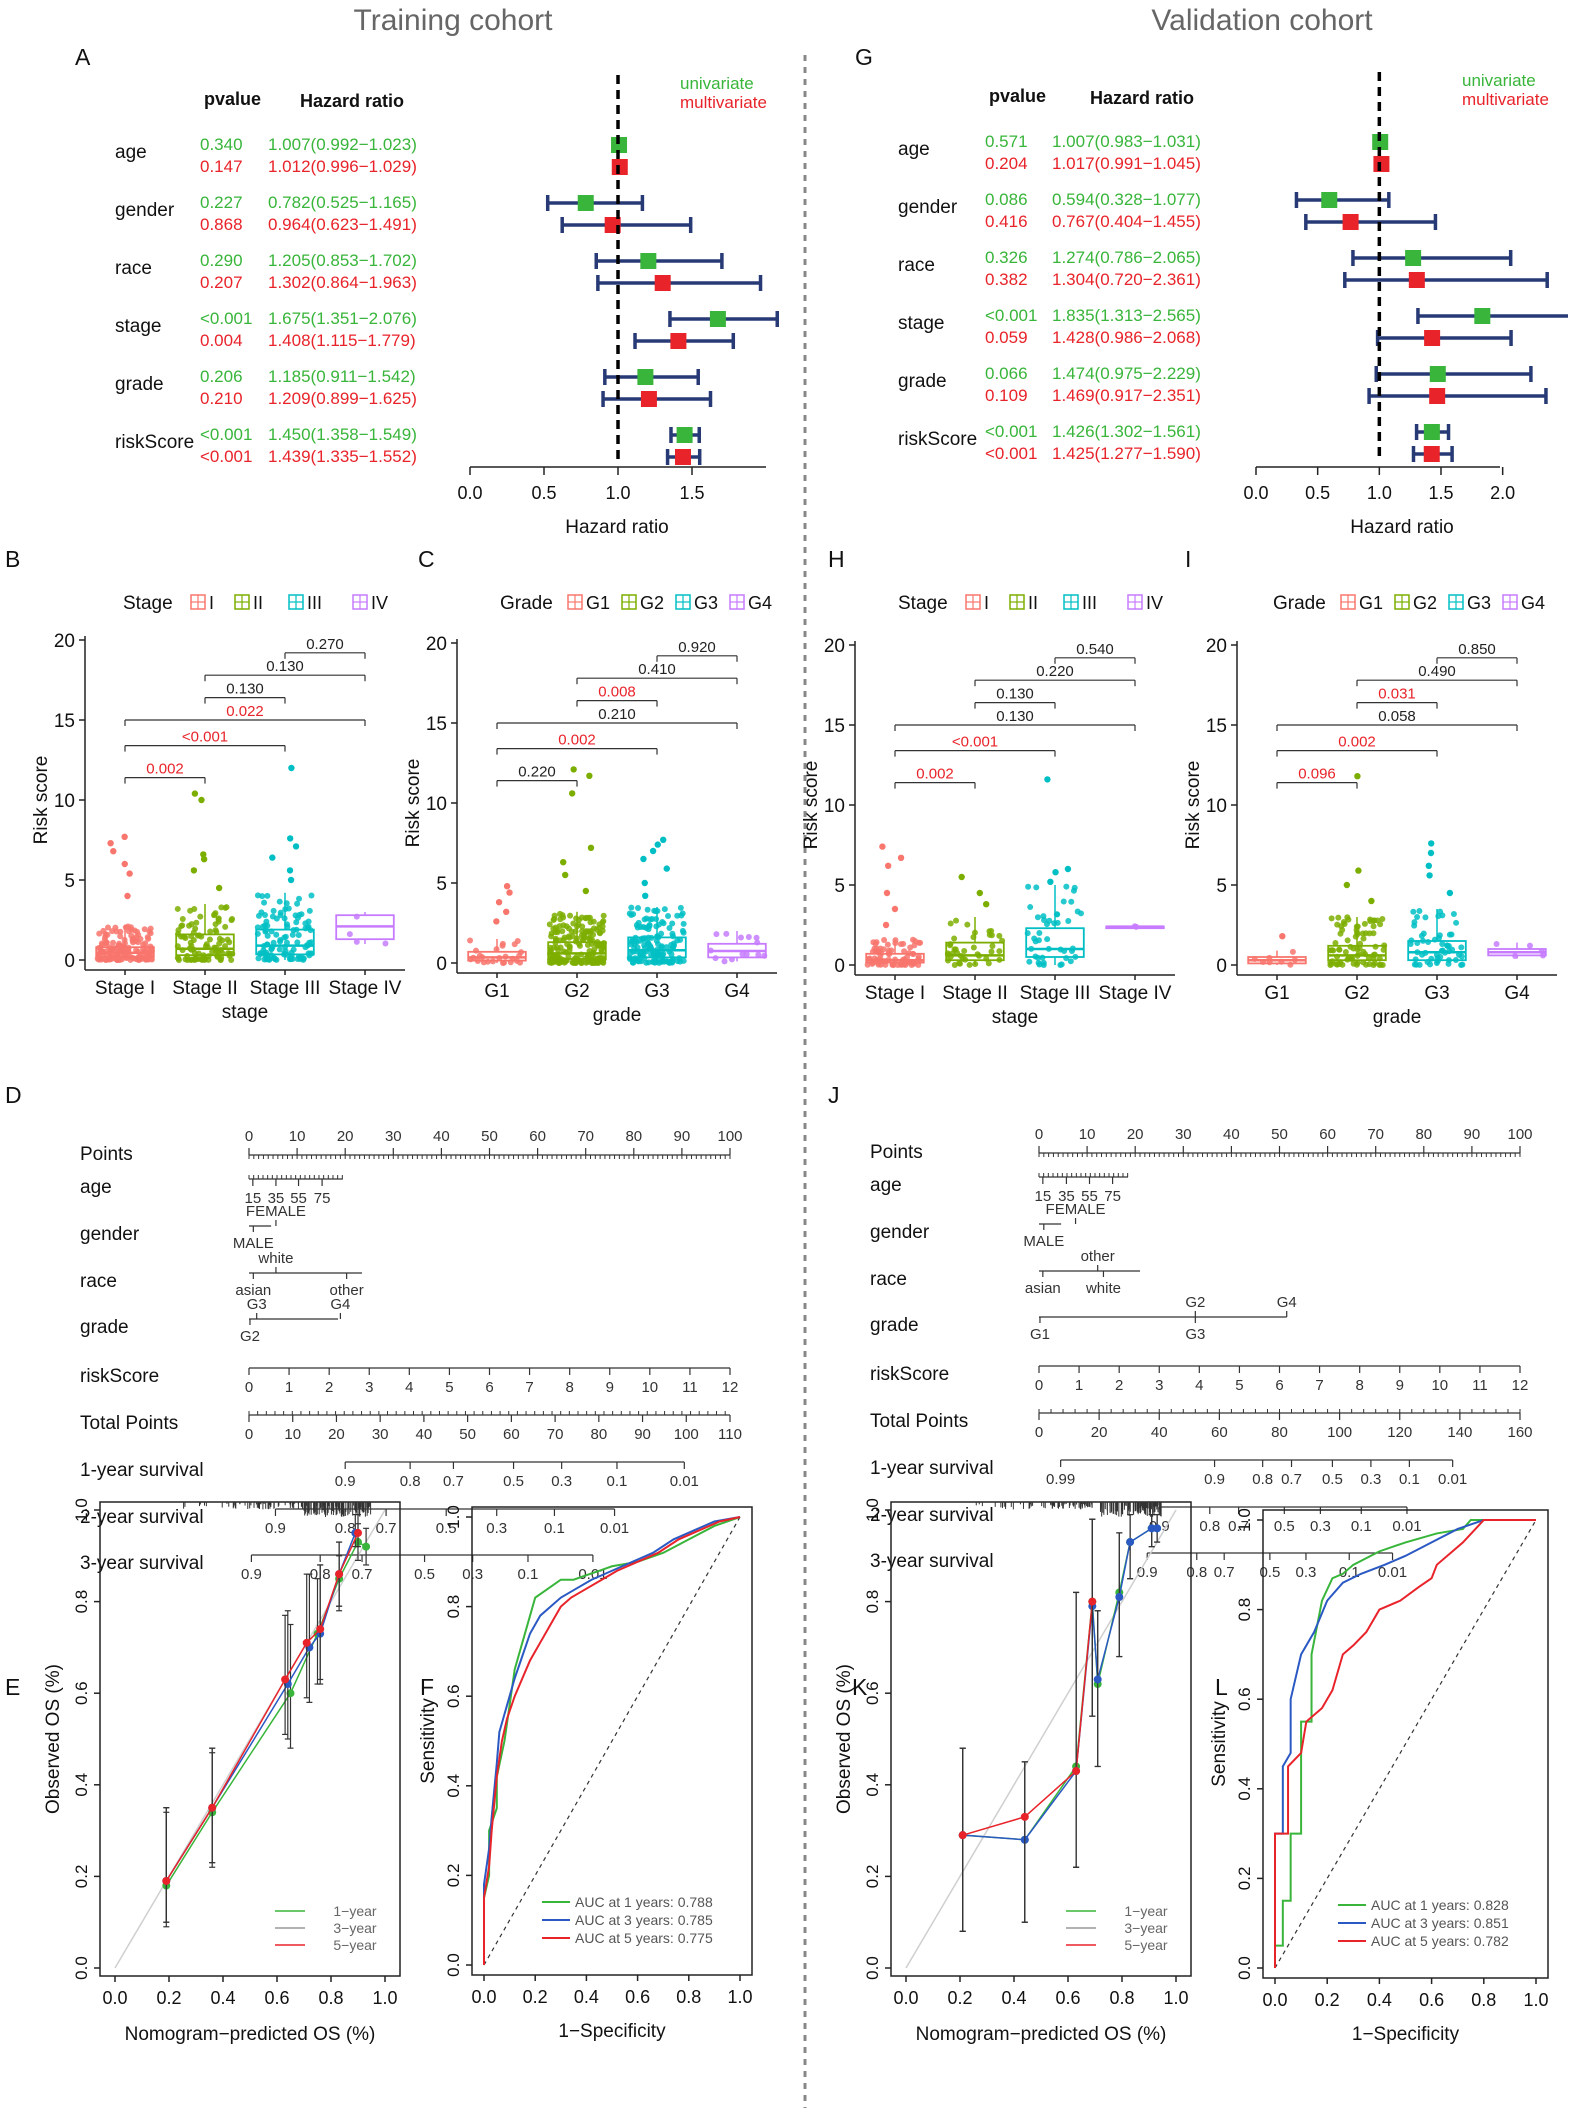 The image size is (1570, 2108). I want to click on boxplot-y-tick-label: 15, so click(1216, 726).